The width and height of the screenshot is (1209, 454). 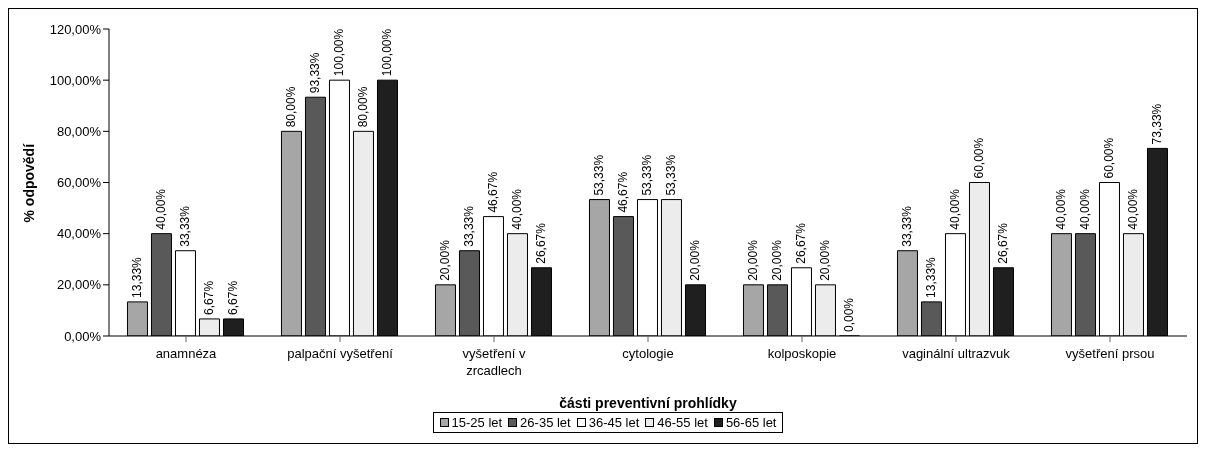 What do you see at coordinates (494, 362) in the screenshot?
I see `x-tick-label: vyšetření v zrcadlech` at bounding box center [494, 362].